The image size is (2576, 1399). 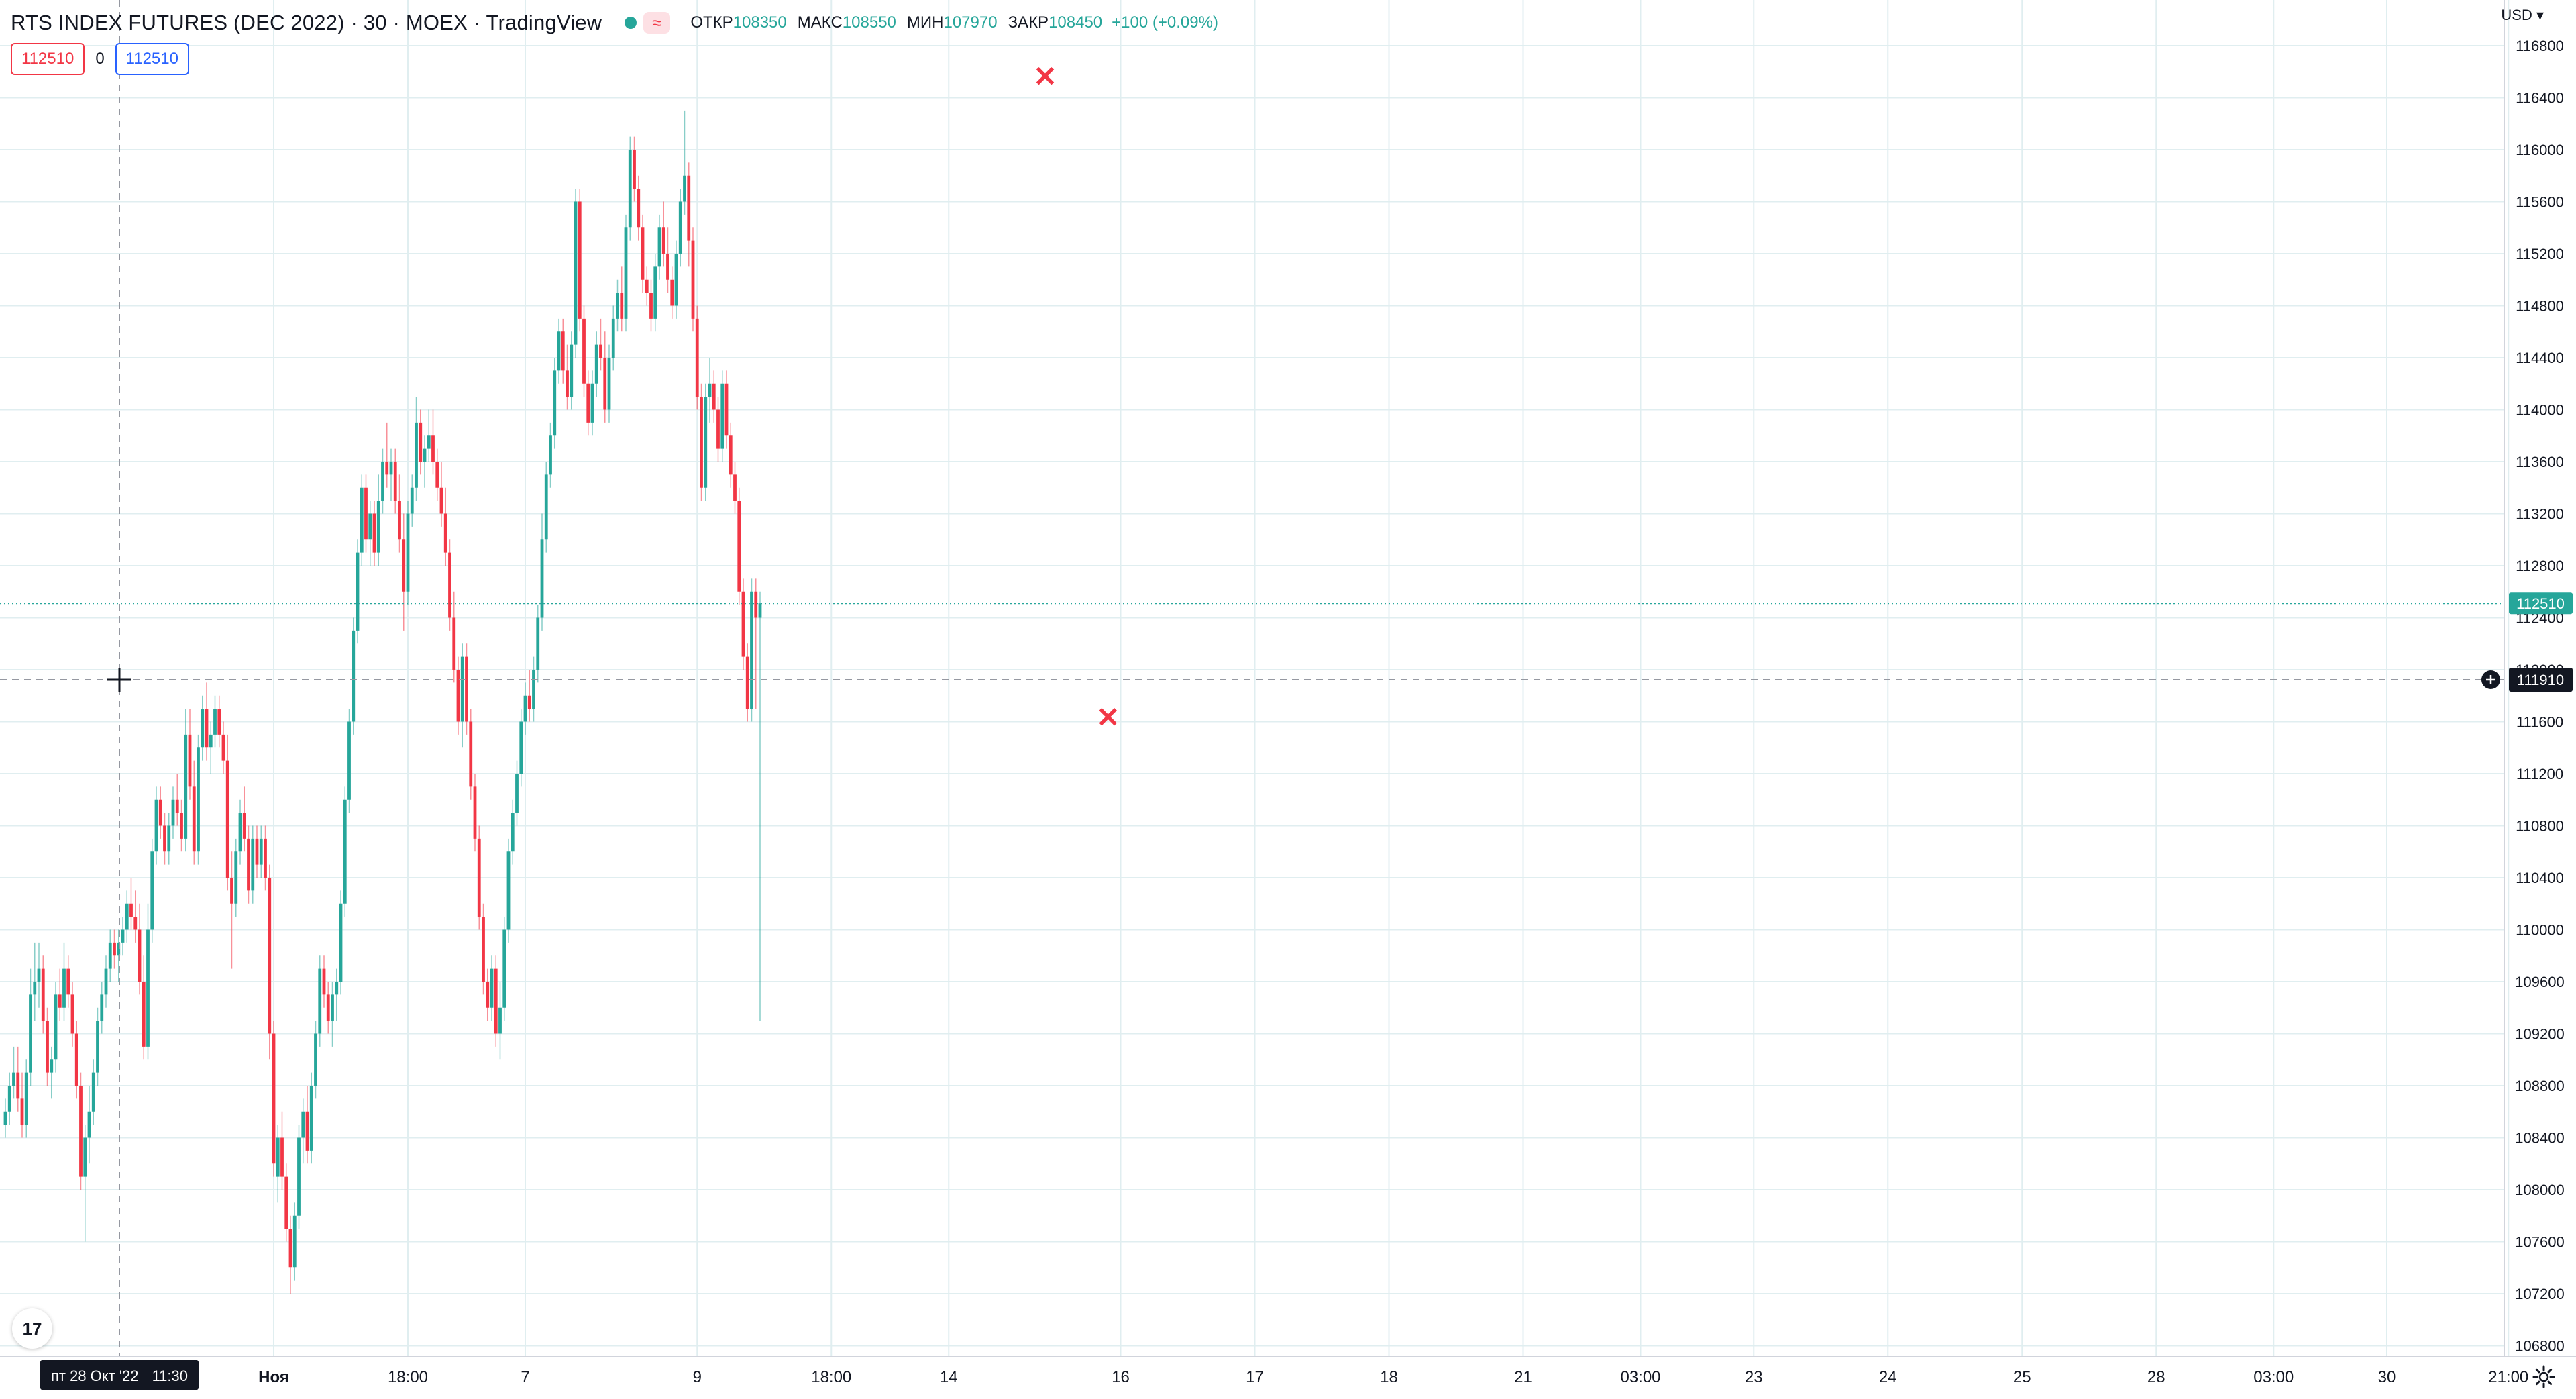 What do you see at coordinates (525, 1377) in the screenshot?
I see `time-tick-label: 7` at bounding box center [525, 1377].